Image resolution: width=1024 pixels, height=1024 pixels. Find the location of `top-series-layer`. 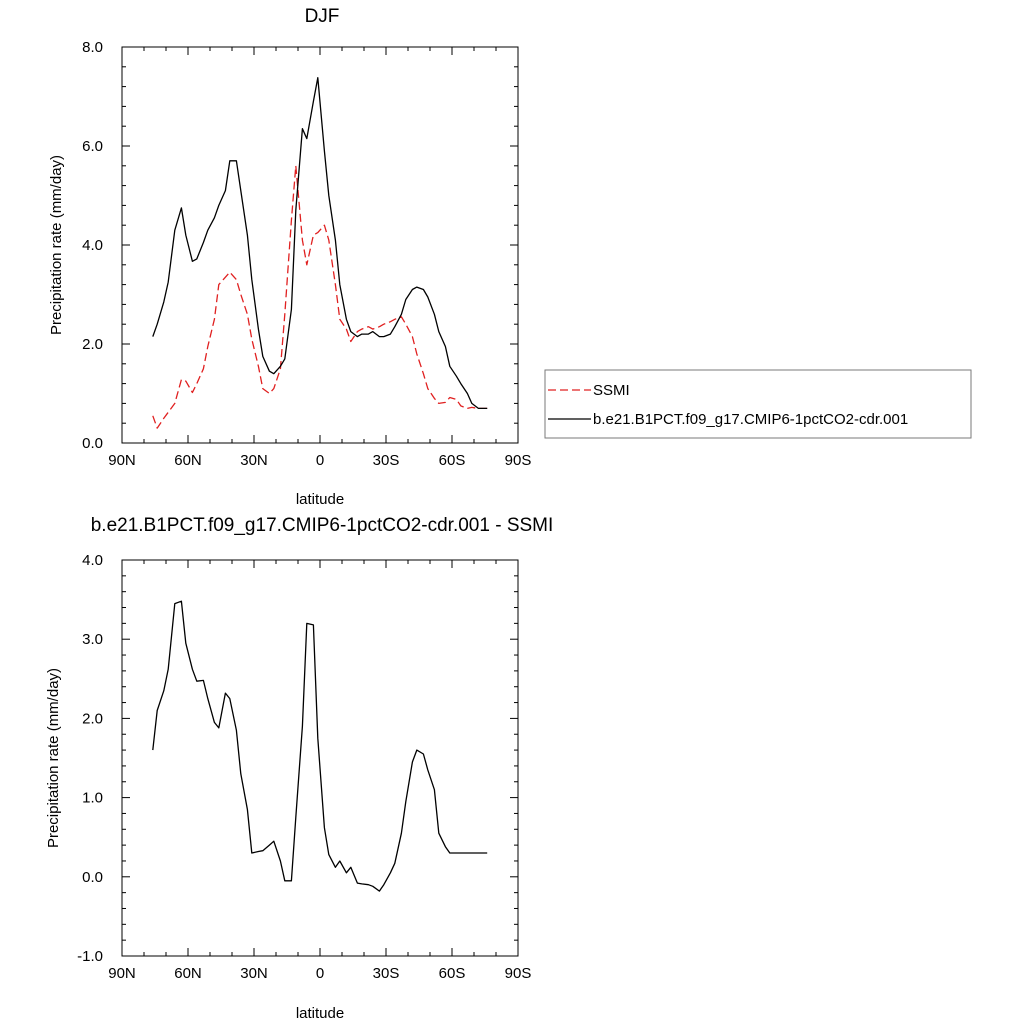

top-series-layer is located at coordinates (320, 253).